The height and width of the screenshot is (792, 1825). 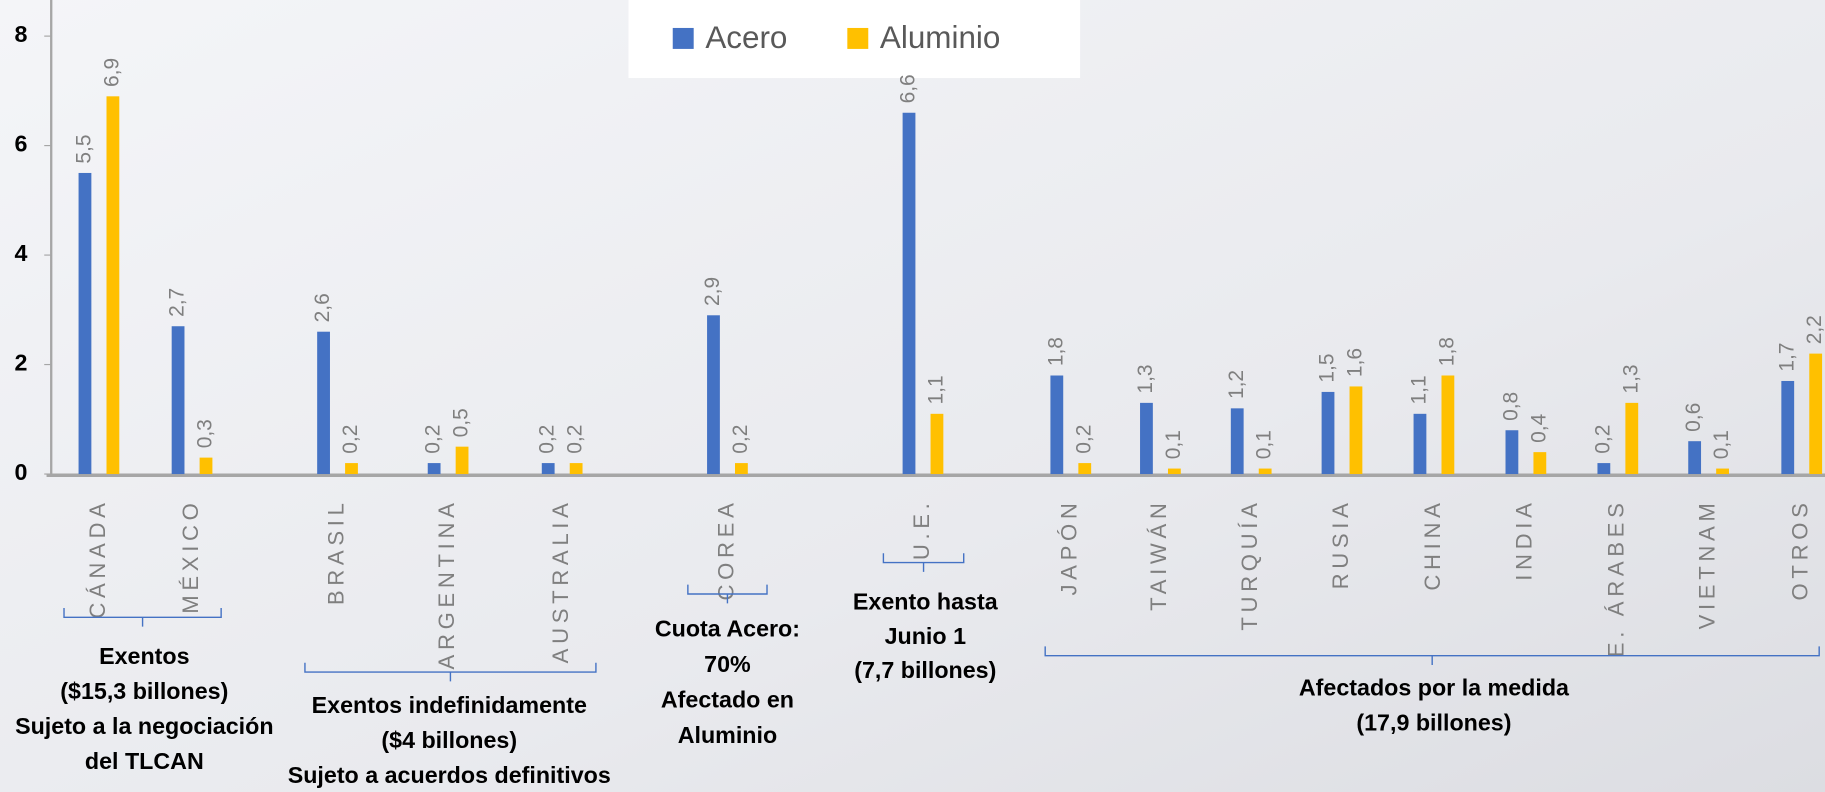 I want to click on annotation-text: (17,9 billones), so click(x=1433, y=723).